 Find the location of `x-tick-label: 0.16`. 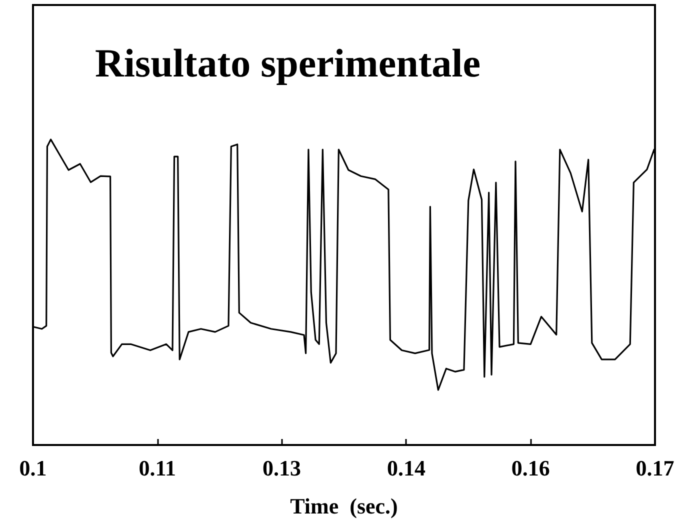

x-tick-label: 0.16 is located at coordinates (530, 468).